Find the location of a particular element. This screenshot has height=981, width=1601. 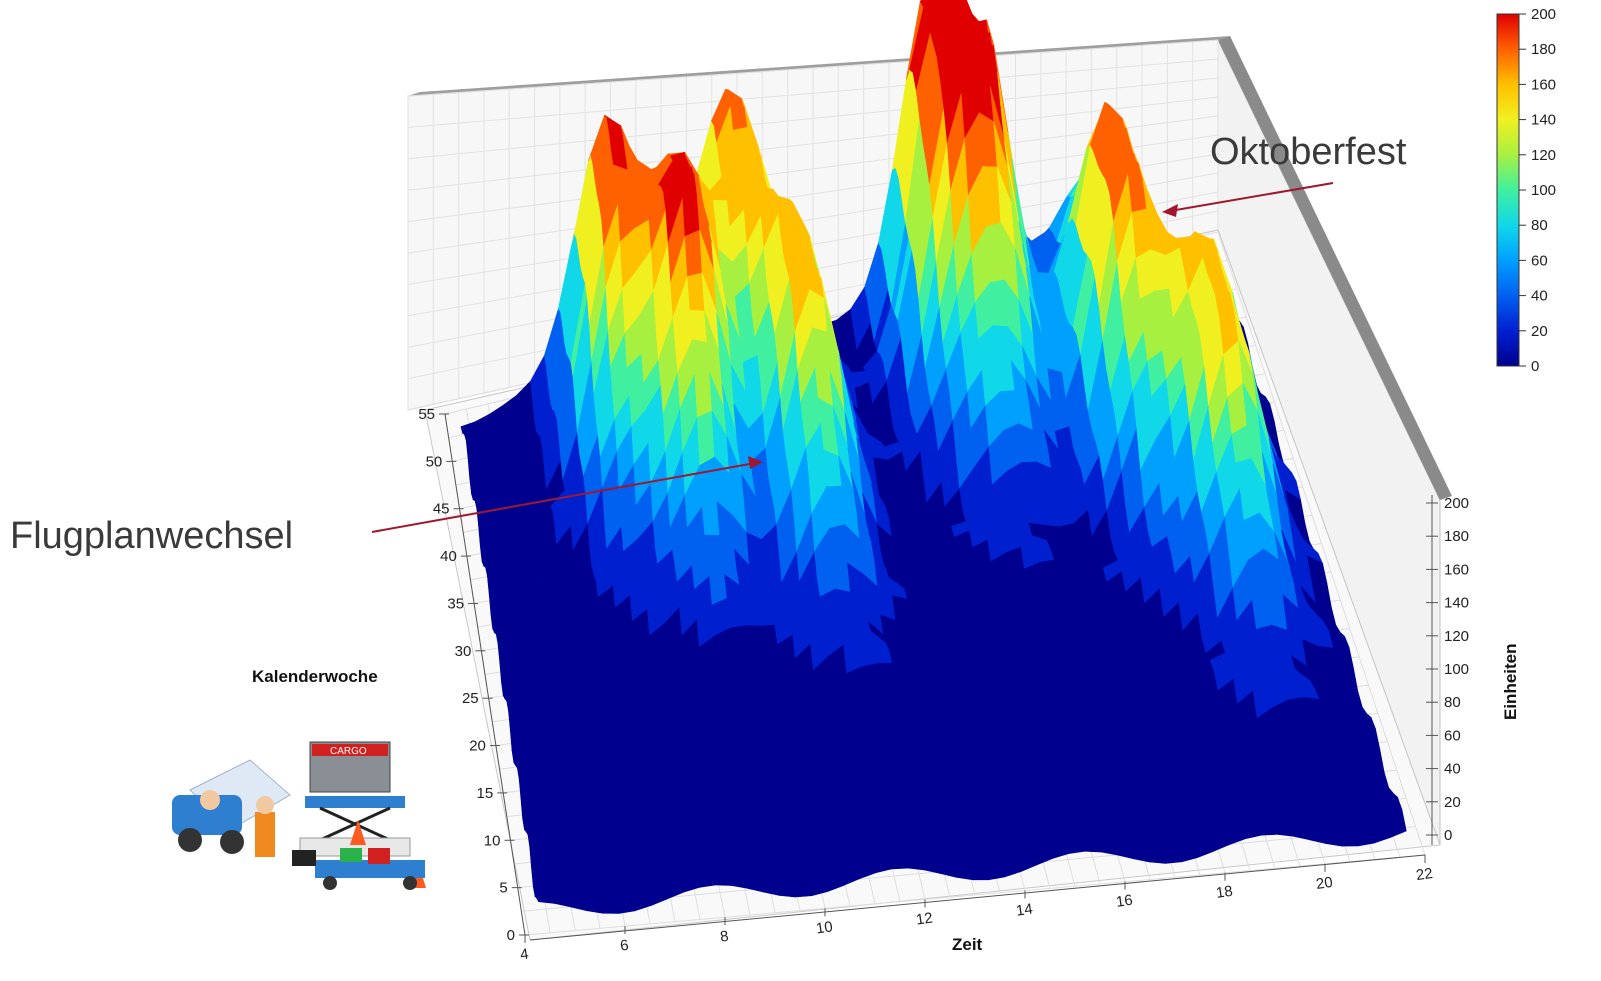

annotation-flugplanwechsel-label: Flugplanwechsel is located at coordinates (151, 536).